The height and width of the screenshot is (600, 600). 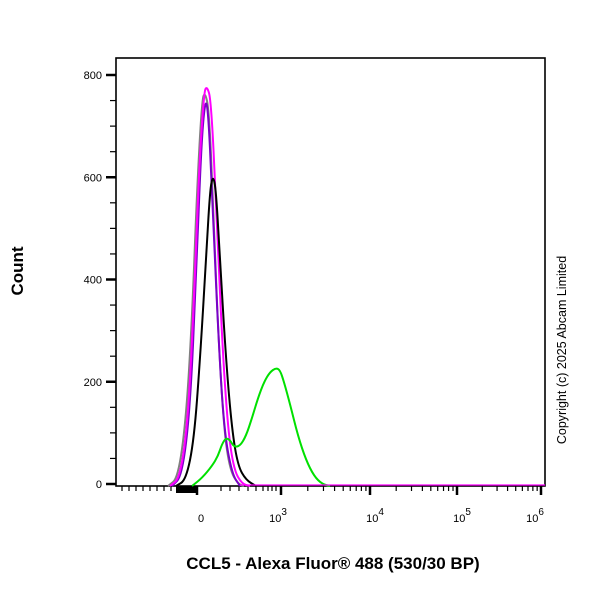 I want to click on y-tick-label: 200, so click(x=93, y=383).